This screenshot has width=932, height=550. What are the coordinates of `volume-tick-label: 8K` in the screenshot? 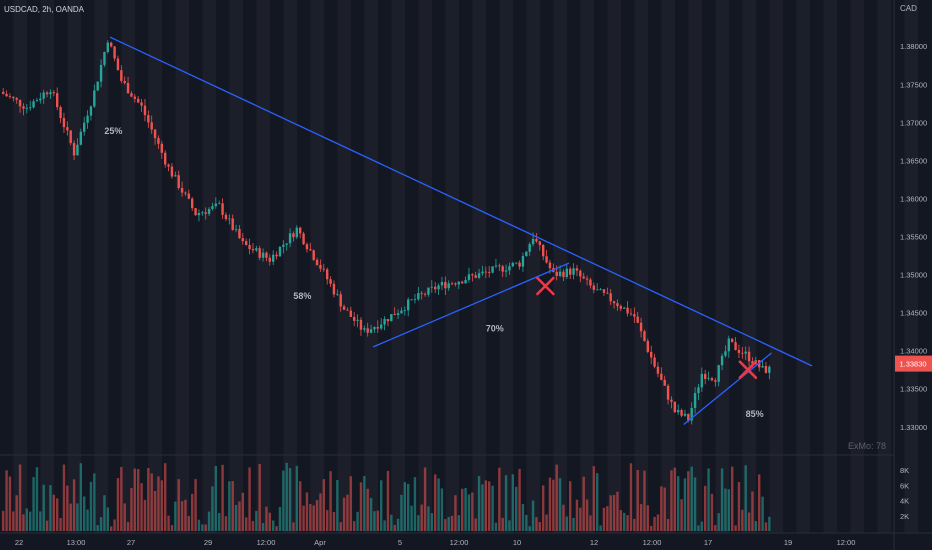 It's located at (904, 470).